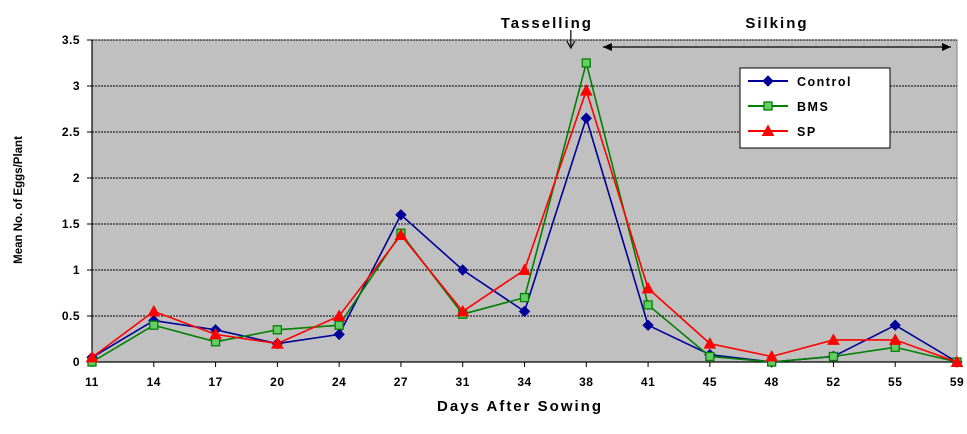 This screenshot has width=967, height=434. Describe the element at coordinates (771, 382) in the screenshot. I see `x-tick-label: 48` at that location.